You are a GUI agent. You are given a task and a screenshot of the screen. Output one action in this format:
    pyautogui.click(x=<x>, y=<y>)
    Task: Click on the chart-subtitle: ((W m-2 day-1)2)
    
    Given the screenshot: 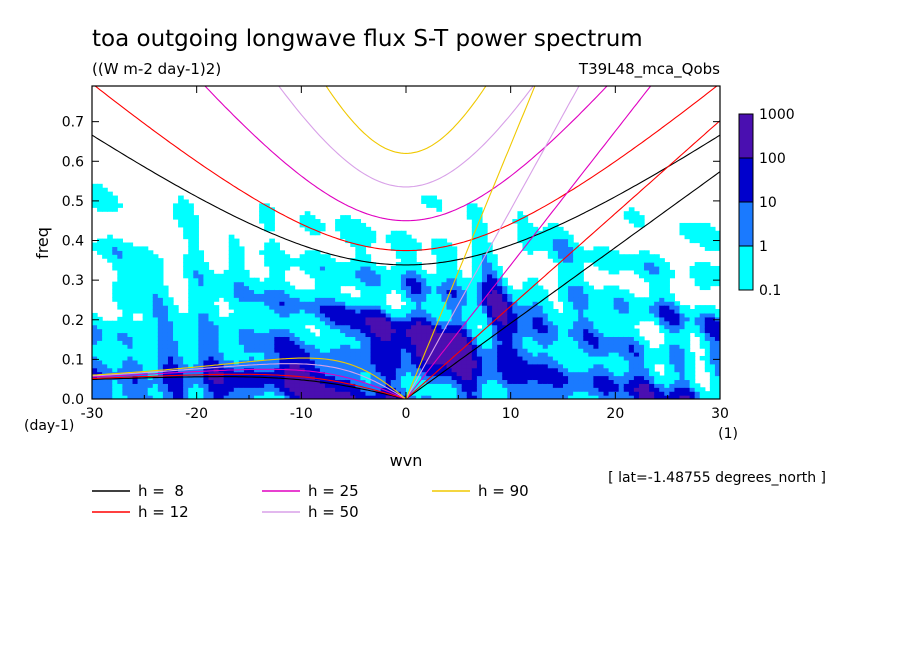 What is the action you would take?
    pyautogui.click(x=156, y=69)
    